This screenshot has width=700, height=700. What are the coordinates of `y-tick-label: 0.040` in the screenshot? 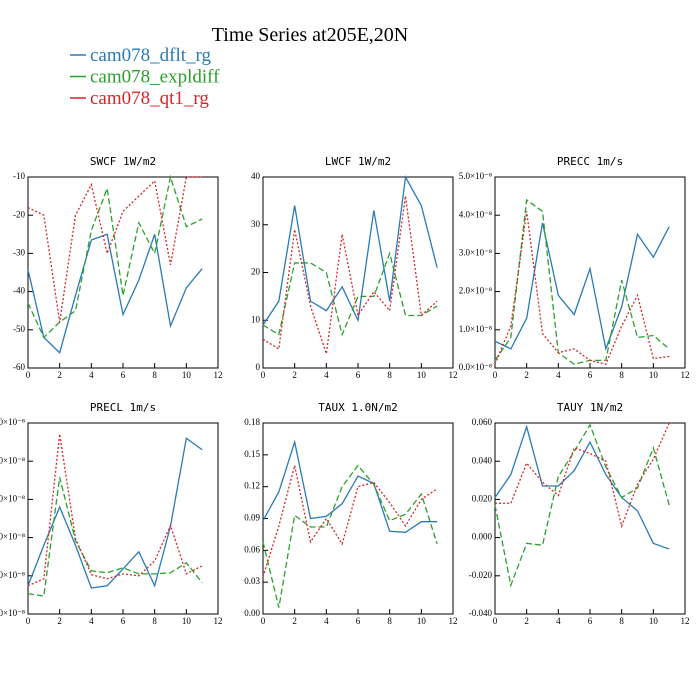 It's located at (482, 460).